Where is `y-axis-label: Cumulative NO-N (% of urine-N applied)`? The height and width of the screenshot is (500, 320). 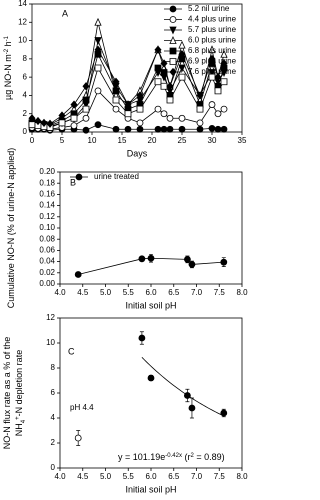
y-axis-label: Cumulative NO-N (% of urine-N applied) is located at coordinates (11, 228).